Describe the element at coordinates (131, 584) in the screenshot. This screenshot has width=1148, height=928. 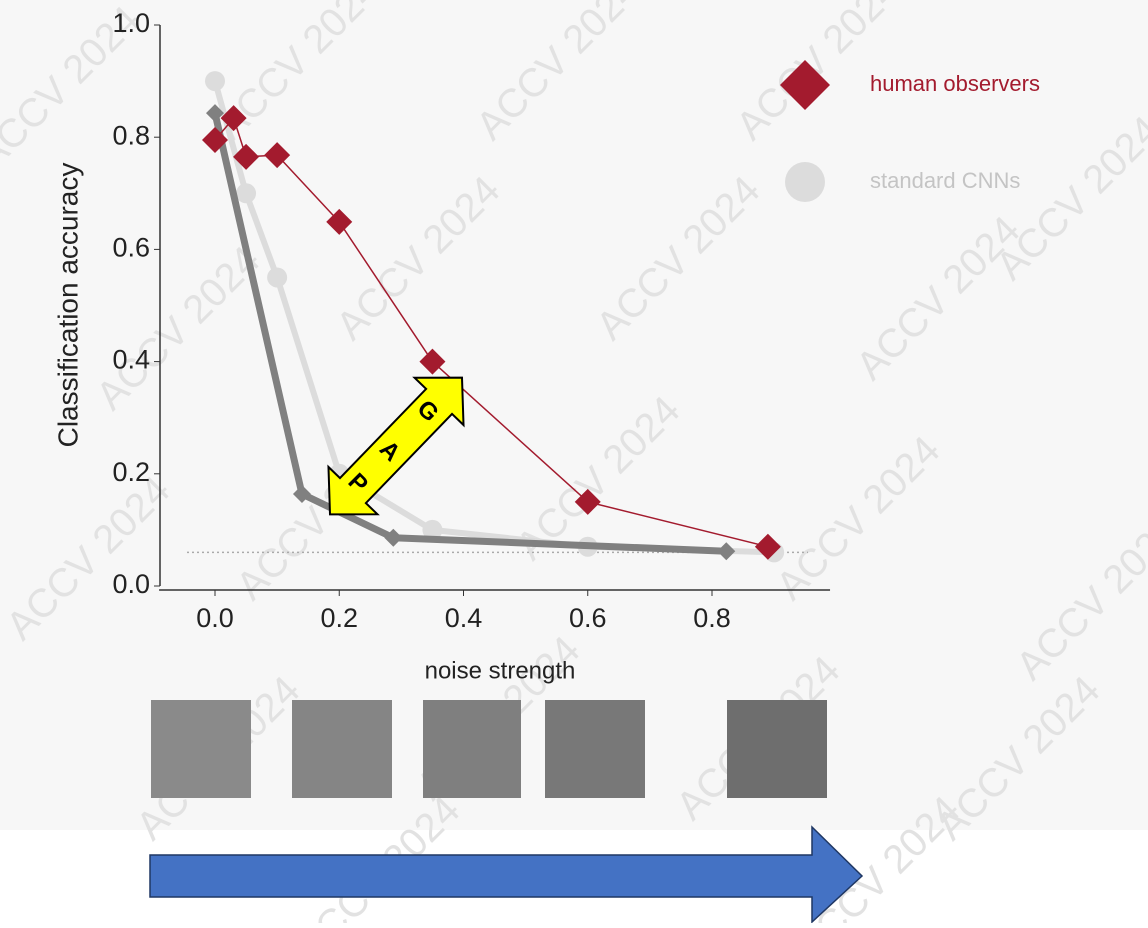
I see `y-tick-label: 0.0` at that location.